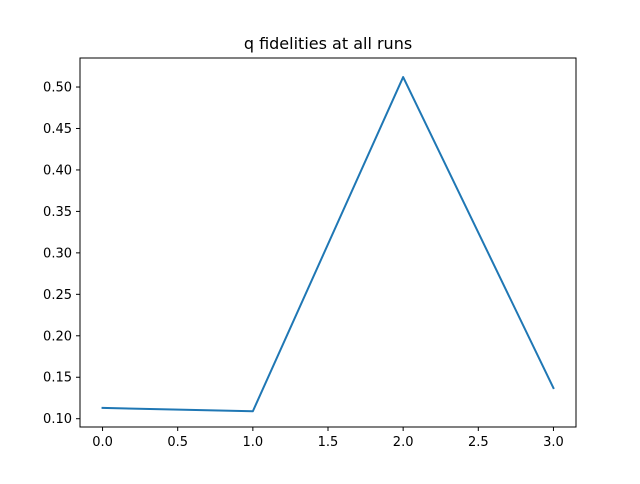  What do you see at coordinates (328, 442) in the screenshot?
I see `x-tick-label: 1.5` at bounding box center [328, 442].